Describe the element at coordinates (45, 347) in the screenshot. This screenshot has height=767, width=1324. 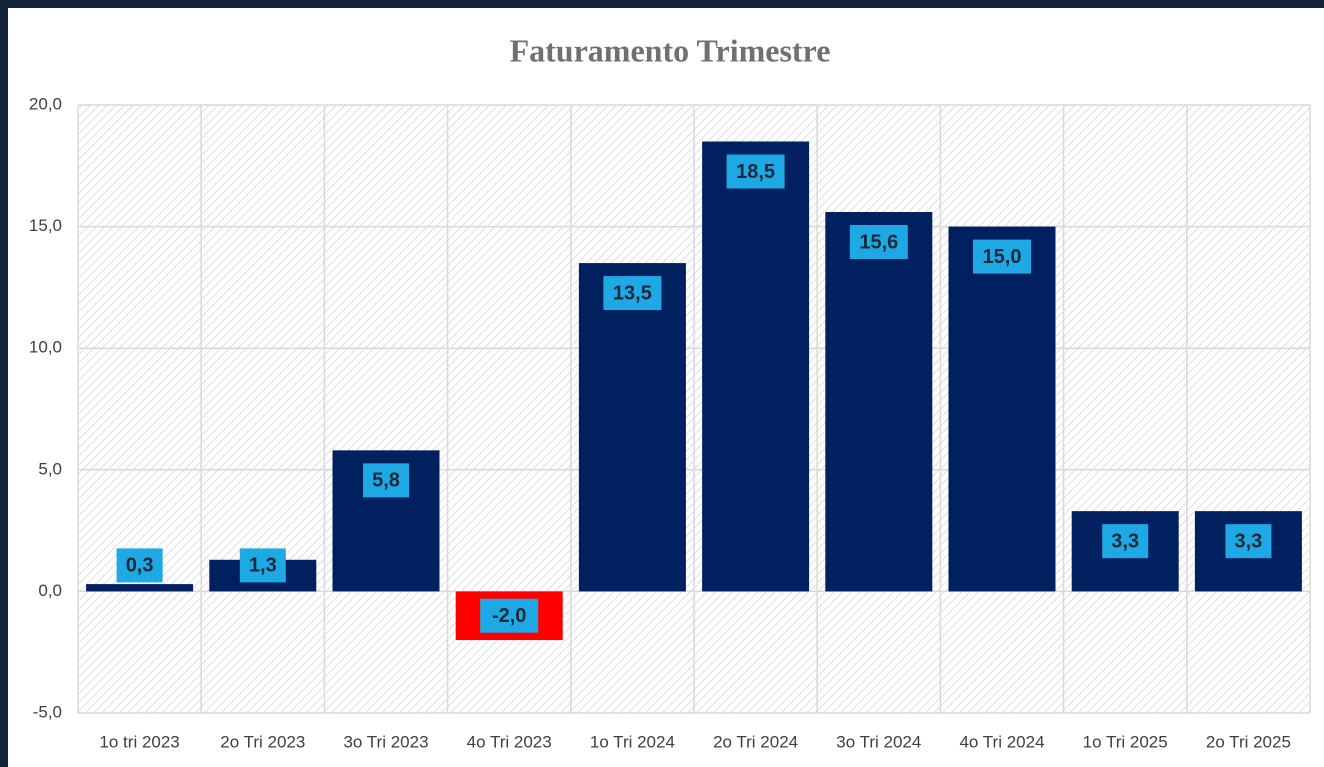
I see `y-tick-label: 10,0` at that location.